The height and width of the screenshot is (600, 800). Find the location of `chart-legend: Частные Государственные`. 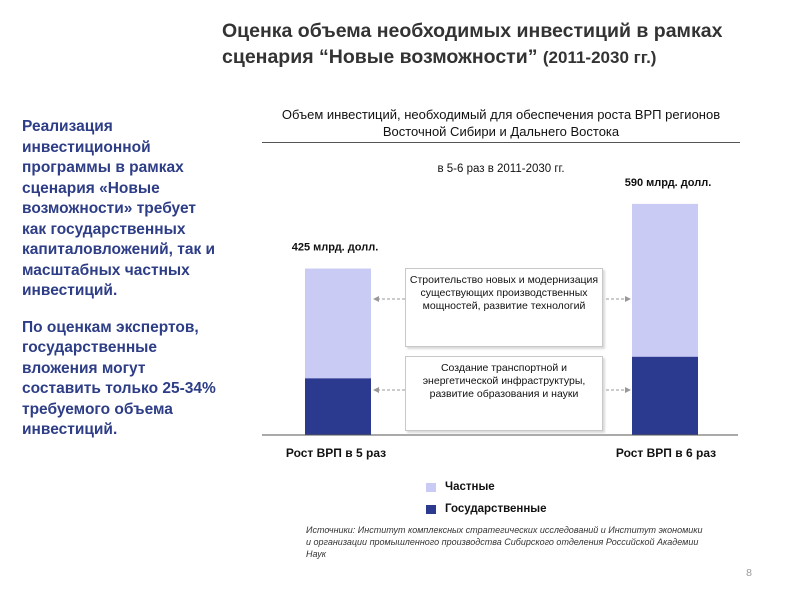

chart-legend: Частные Государственные is located at coordinates (486, 500).